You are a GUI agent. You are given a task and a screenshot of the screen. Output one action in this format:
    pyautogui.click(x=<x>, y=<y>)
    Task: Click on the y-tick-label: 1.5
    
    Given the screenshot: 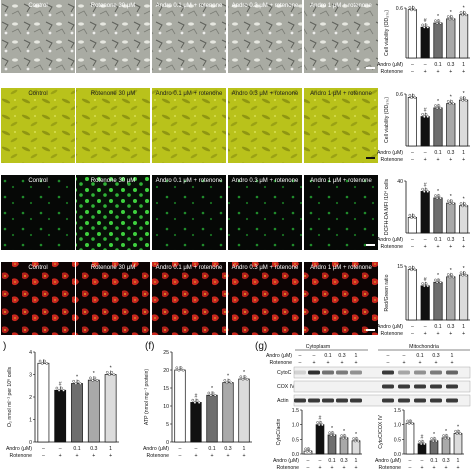 What is the action you would take?
    pyautogui.click(x=397, y=411)
    